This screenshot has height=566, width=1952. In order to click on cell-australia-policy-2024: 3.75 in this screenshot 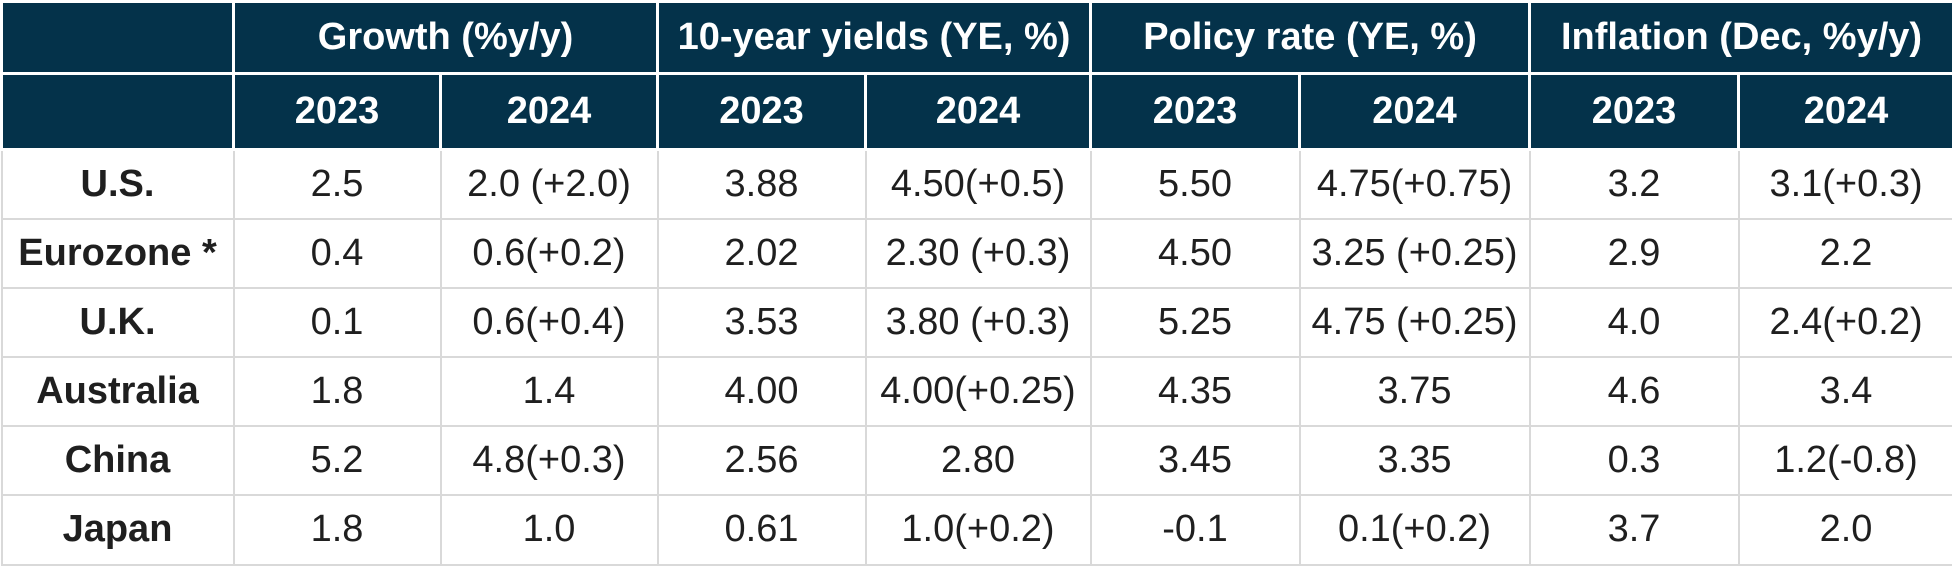, I will do `click(1415, 391)`.